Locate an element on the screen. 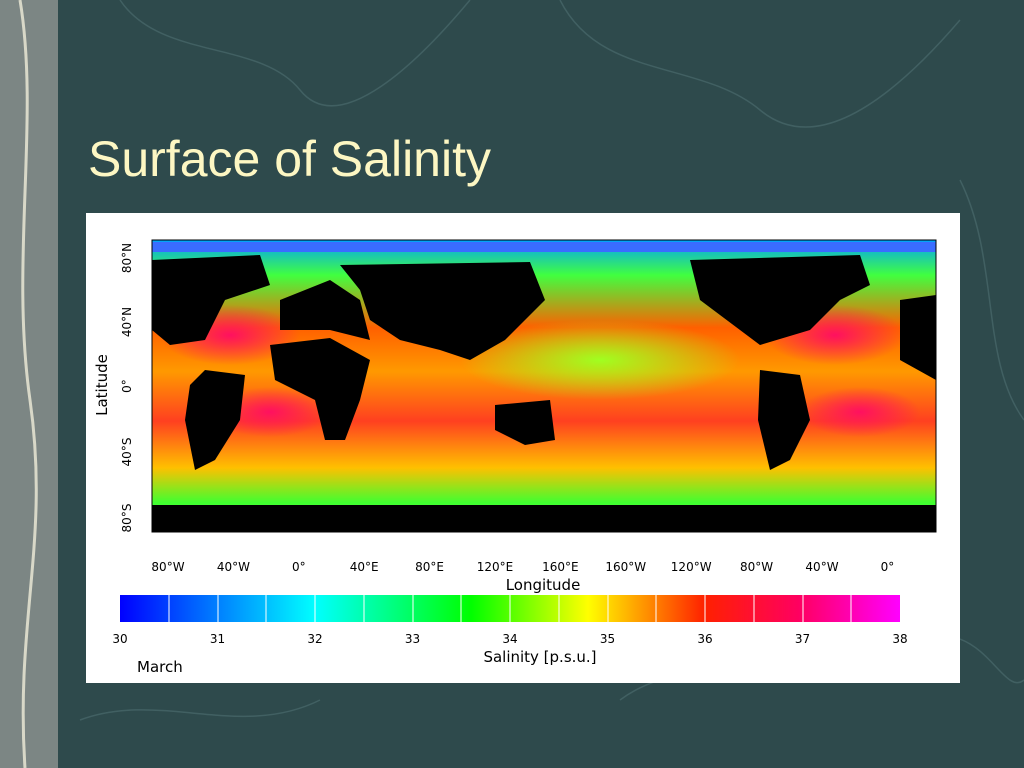 The image size is (1024, 768). colorbar-tick-label: 36 is located at coordinates (704, 639).